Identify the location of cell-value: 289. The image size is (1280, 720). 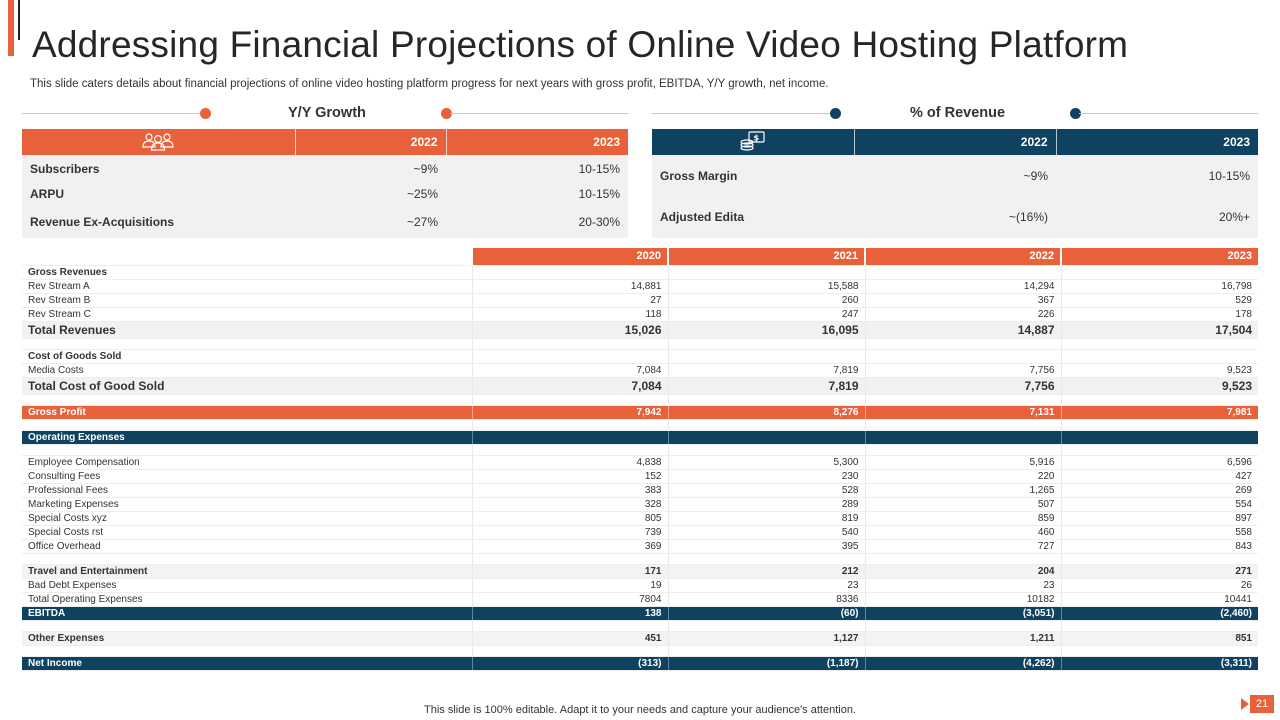
(766, 504).